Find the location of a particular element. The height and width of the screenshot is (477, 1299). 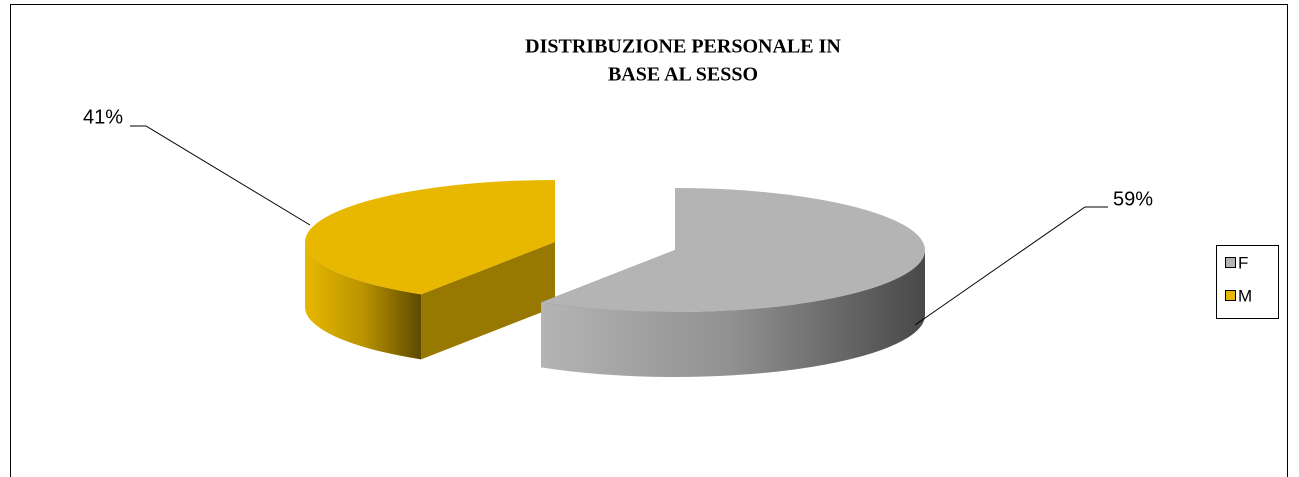

chart-title: DISTRIBUZIONE PERSONALE IN is located at coordinates (683, 47).